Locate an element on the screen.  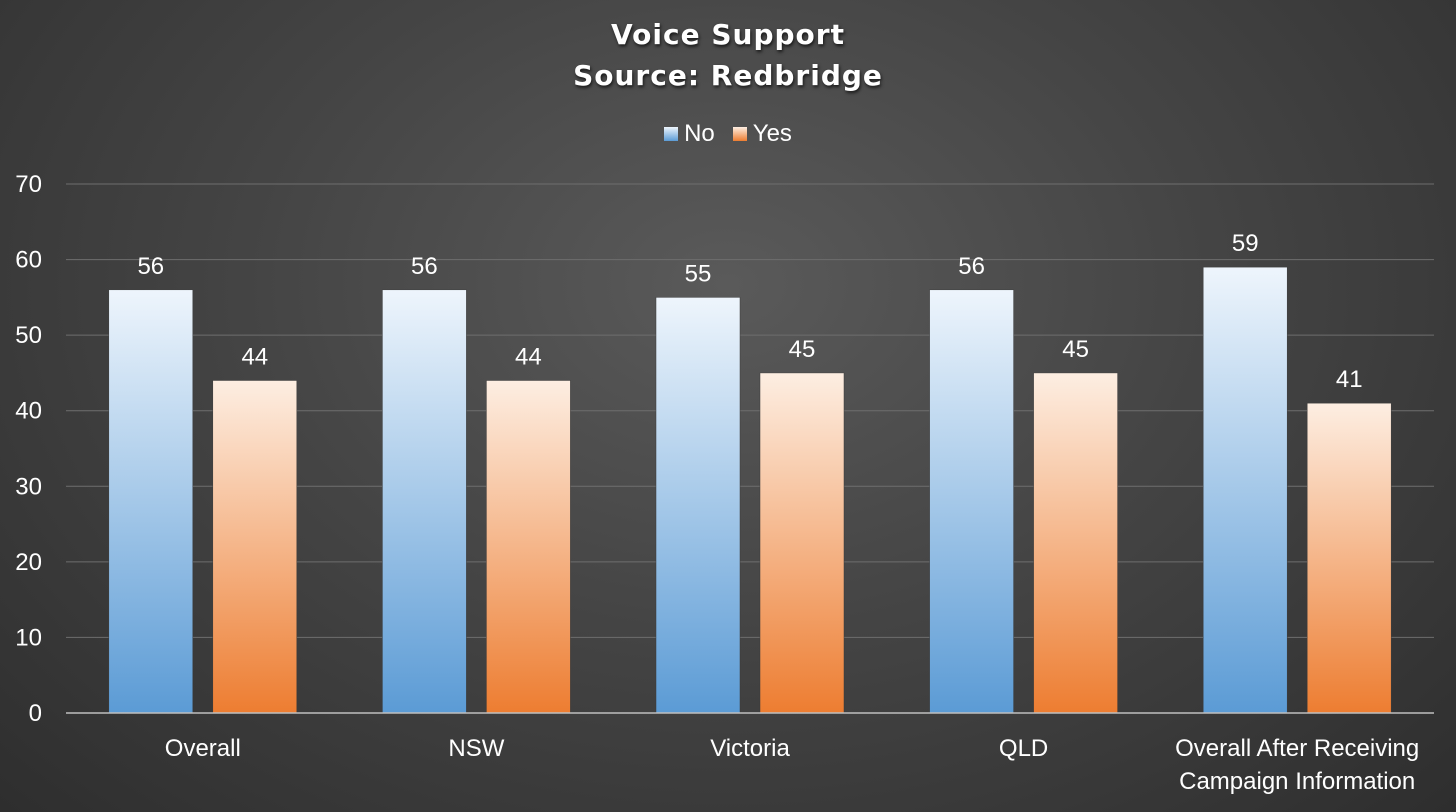
data-label: 55 is located at coordinates (698, 273).